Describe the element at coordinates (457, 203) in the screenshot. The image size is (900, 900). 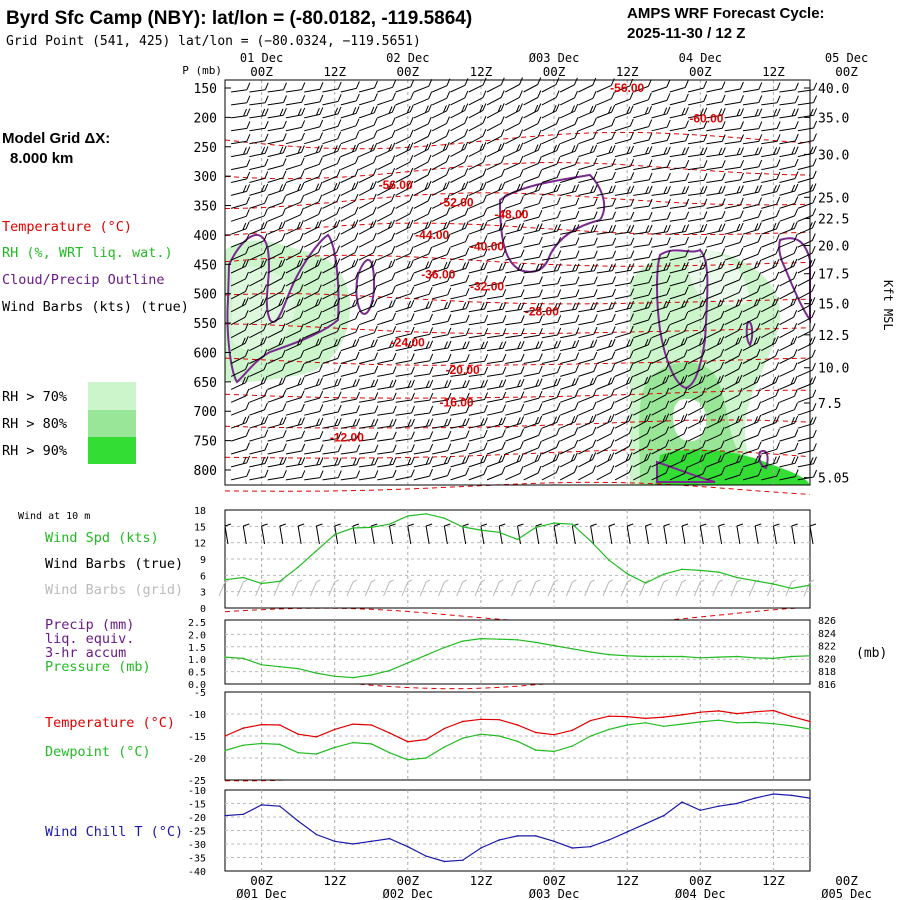
I see `temperature-contour-label: -52.00` at that location.